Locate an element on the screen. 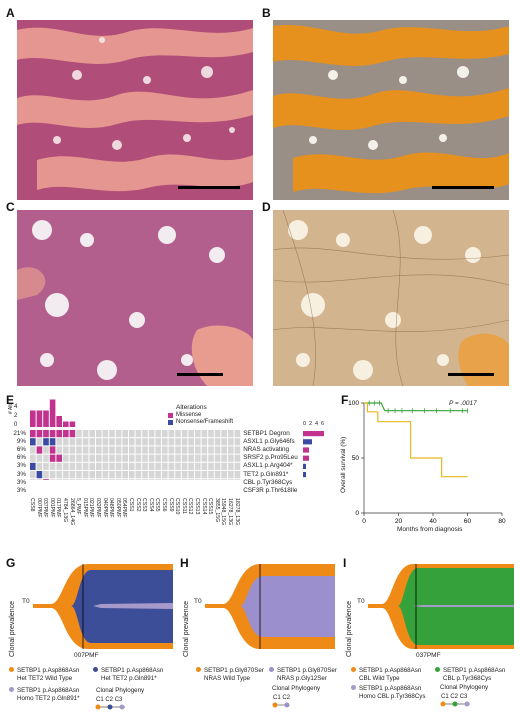 The height and width of the screenshot is (712, 520). micrograph-he-high-image is located at coordinates (135, 298).